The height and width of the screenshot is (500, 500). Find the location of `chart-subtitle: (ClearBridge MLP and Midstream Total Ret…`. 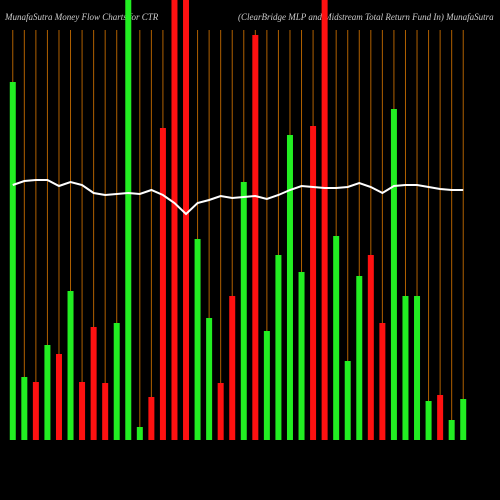

chart-subtitle: (ClearBridge MLP and Midstream Total Ret… is located at coordinates (366, 17).